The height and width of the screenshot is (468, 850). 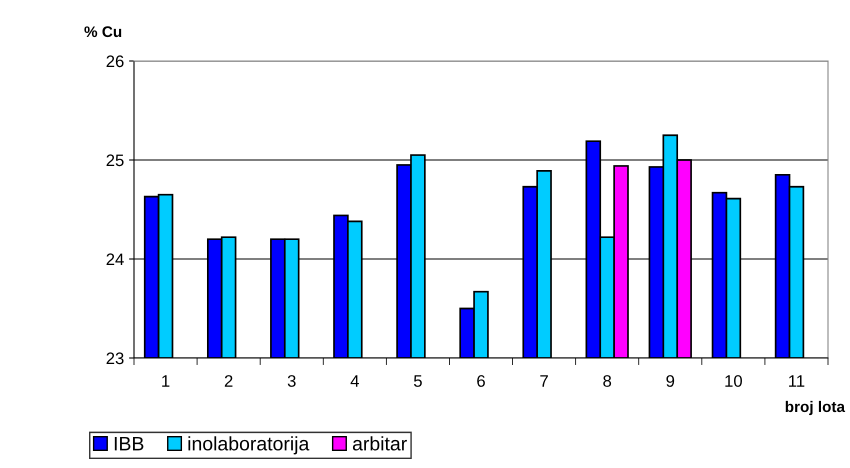 I want to click on y-tick-label: 25, so click(x=115, y=160).